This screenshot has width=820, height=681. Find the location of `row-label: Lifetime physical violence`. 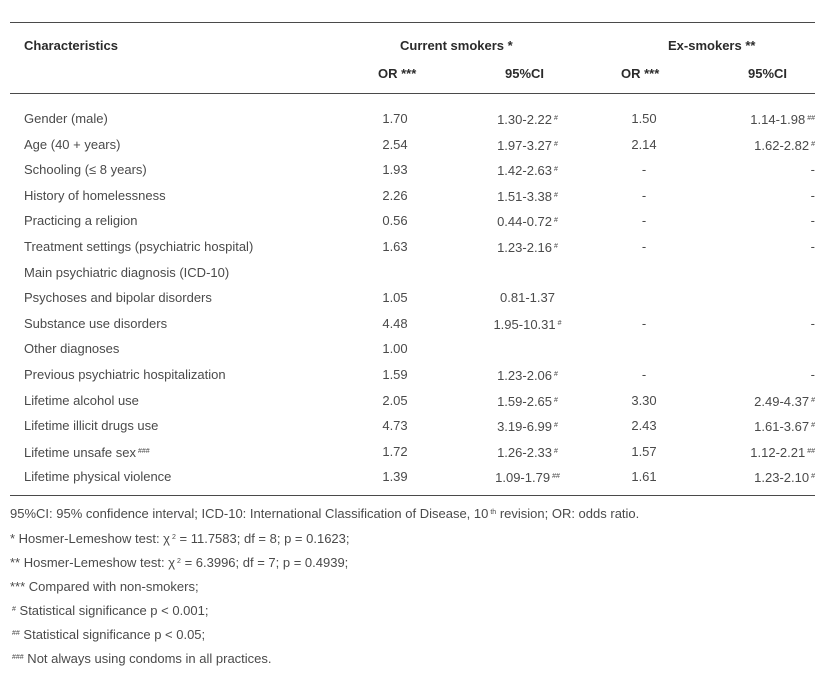

row-label: Lifetime physical violence is located at coordinates (97, 477).